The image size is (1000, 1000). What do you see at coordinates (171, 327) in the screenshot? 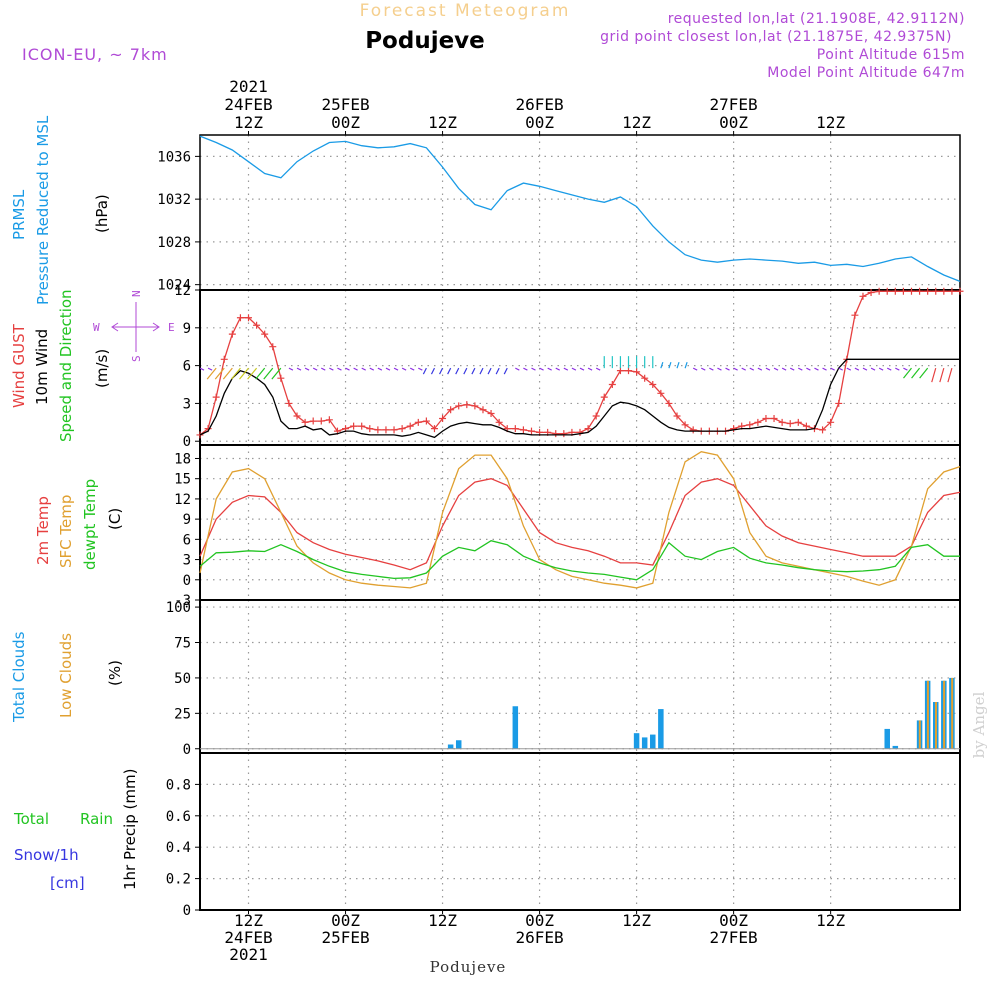
I see `compass-east: E` at bounding box center [171, 327].